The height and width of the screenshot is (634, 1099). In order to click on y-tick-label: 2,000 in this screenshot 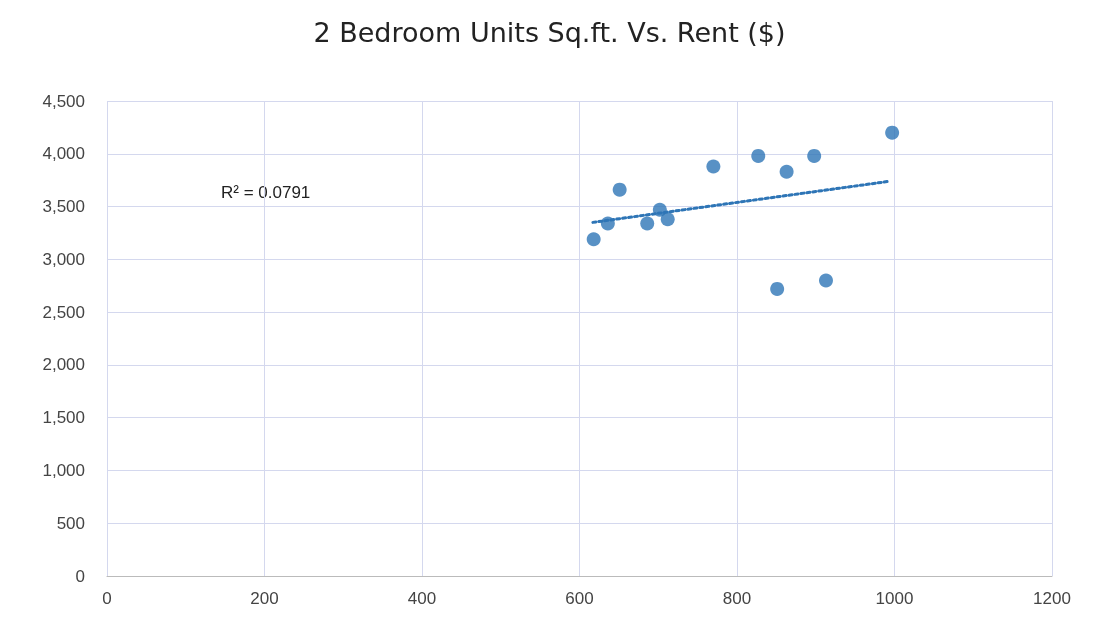, I will do `click(63, 365)`.